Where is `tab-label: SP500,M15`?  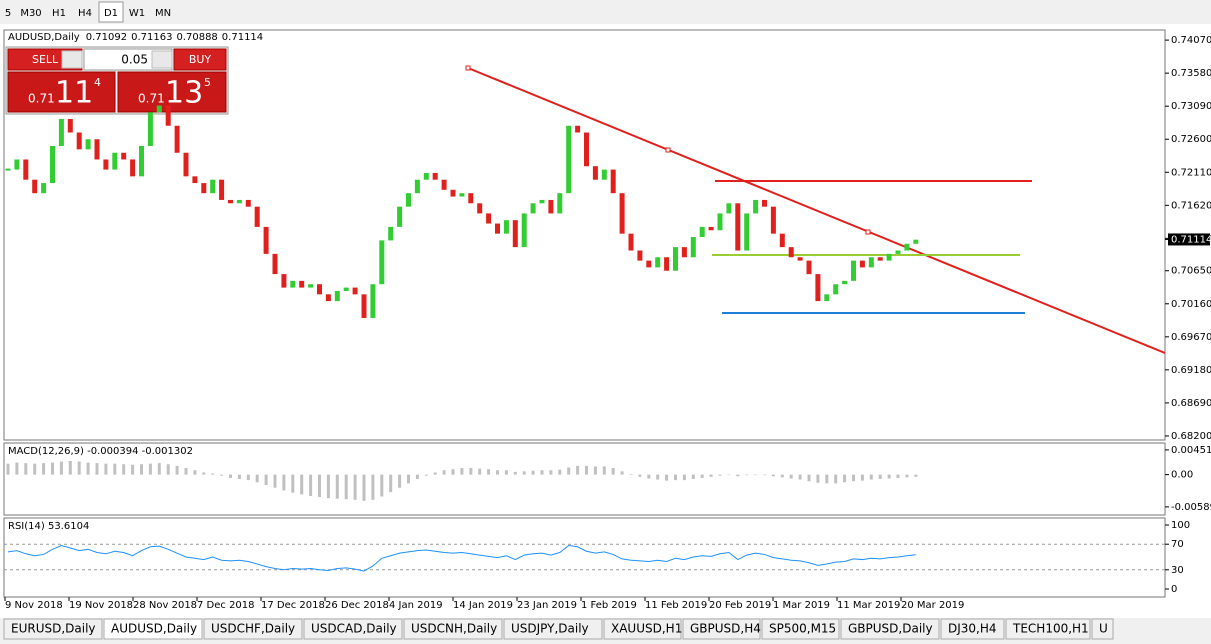 tab-label: SP500,M15 is located at coordinates (802, 629).